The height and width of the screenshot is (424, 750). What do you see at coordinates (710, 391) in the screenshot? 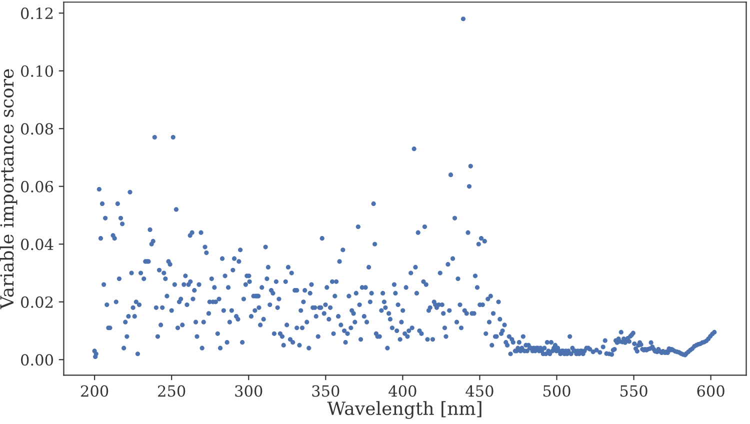
I see `x-tick-label: 600` at bounding box center [710, 391].